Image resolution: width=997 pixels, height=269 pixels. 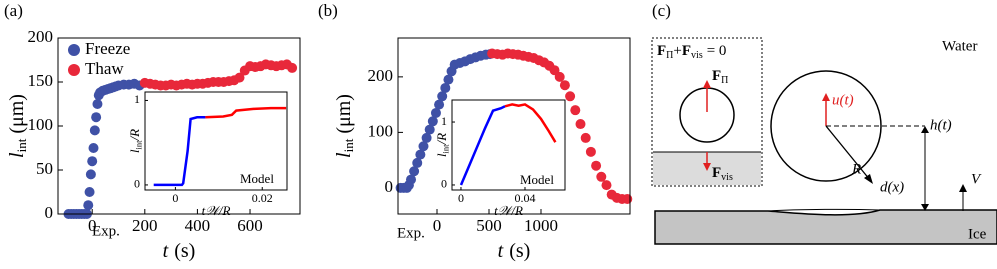 I want to click on y-axis-label: lint (μm), so click(x=344, y=126).